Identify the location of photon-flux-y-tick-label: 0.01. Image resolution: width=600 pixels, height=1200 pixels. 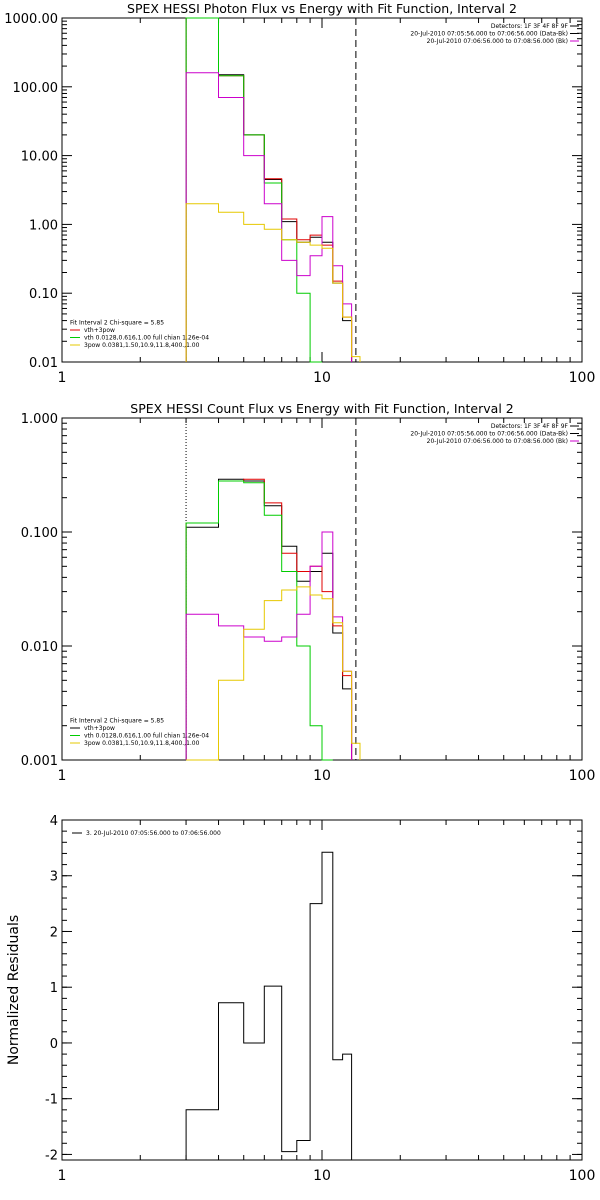
(43, 363).